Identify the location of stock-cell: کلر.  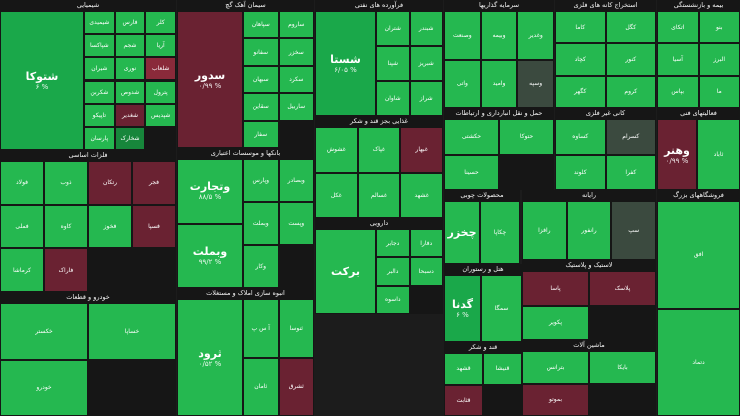
(160, 23).